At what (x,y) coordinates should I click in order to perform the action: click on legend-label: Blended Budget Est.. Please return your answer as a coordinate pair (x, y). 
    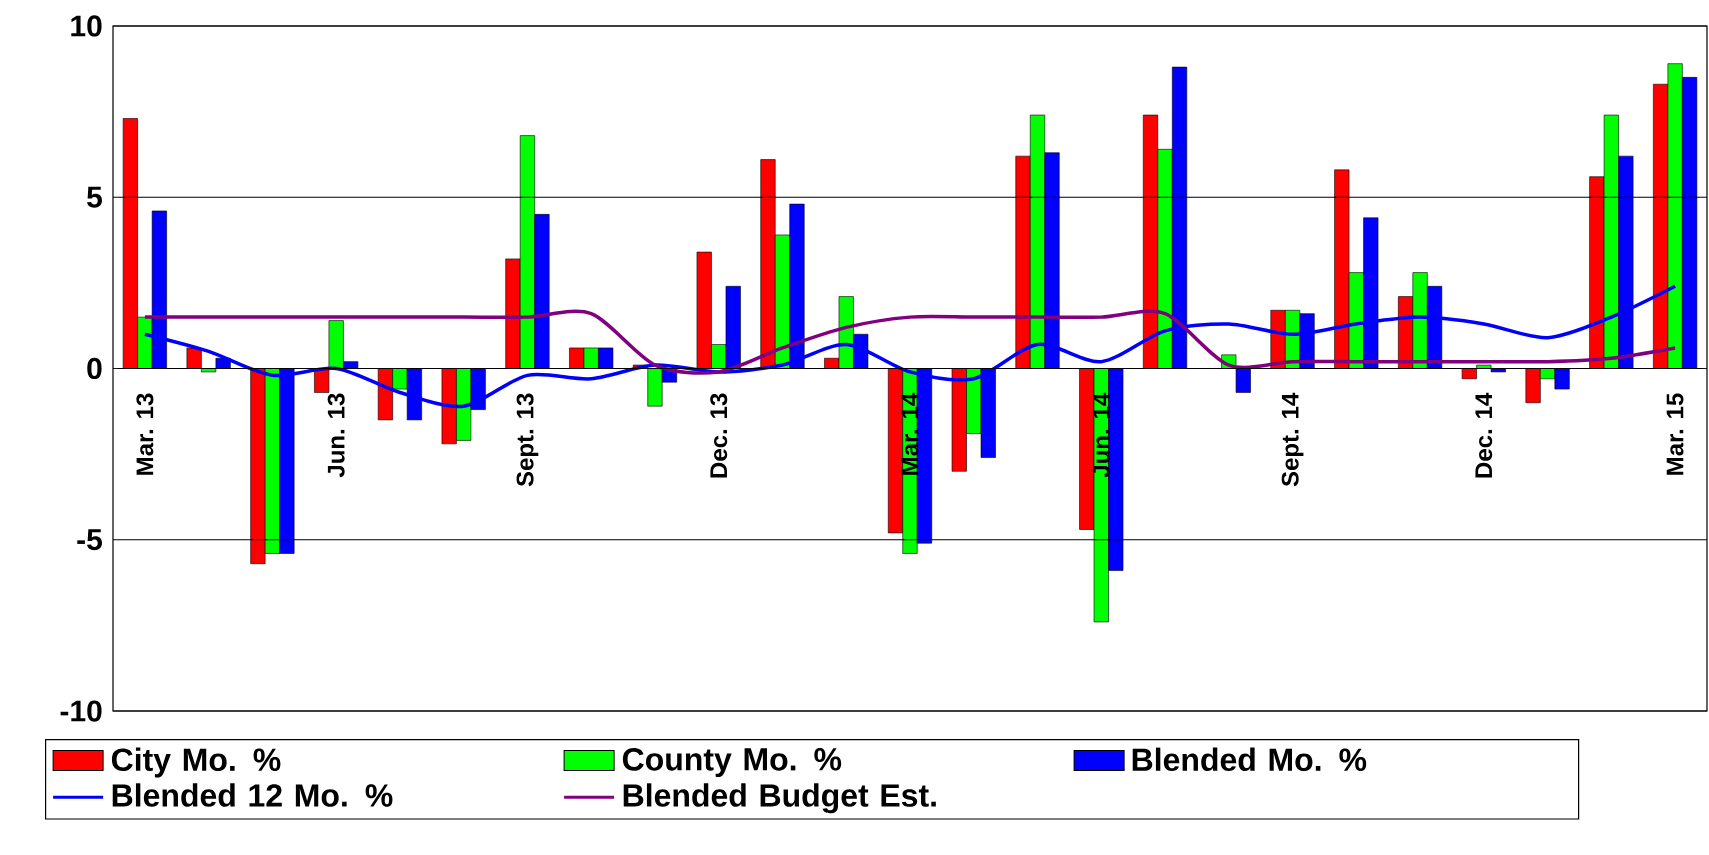
    Looking at the image, I should click on (779, 798).